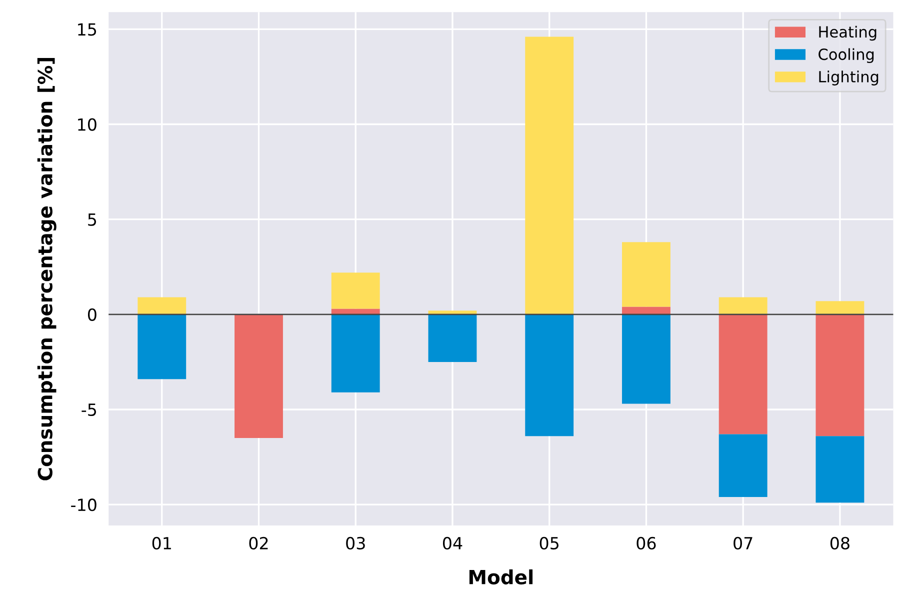 Image resolution: width=905 pixels, height=604 pixels. Describe the element at coordinates (646, 543) in the screenshot. I see `x-tick-label: 06` at that location.